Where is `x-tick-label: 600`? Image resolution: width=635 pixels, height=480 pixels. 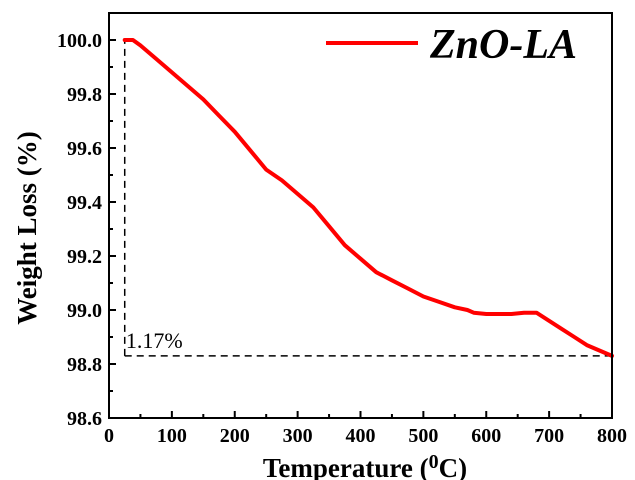
x-tick-label: 600 is located at coordinates (486, 436).